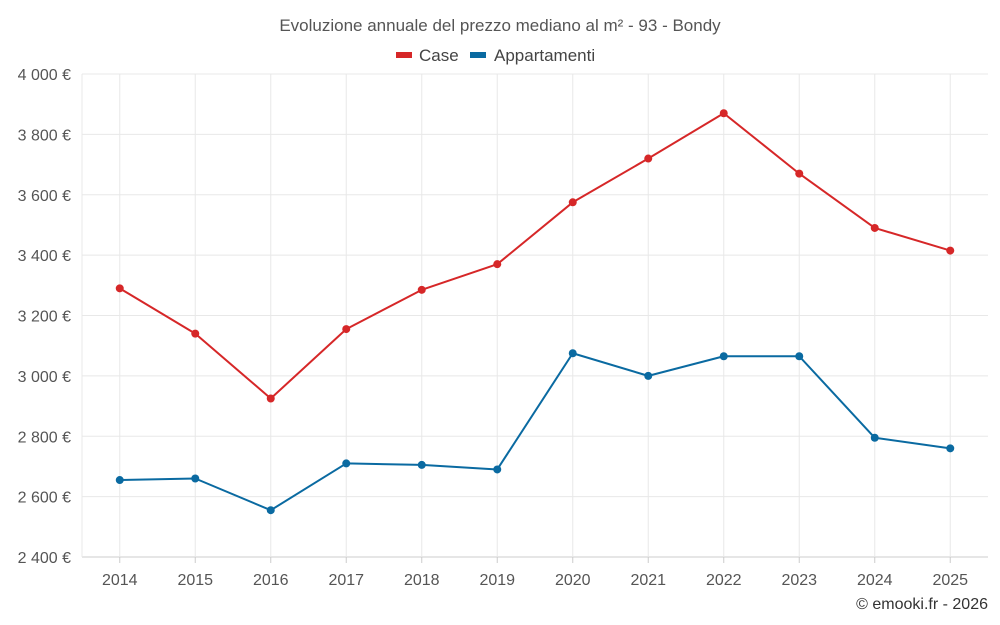 This screenshot has width=1000, height=625. Describe the element at coordinates (648, 580) in the screenshot. I see `x-tick-label: 2021` at that location.